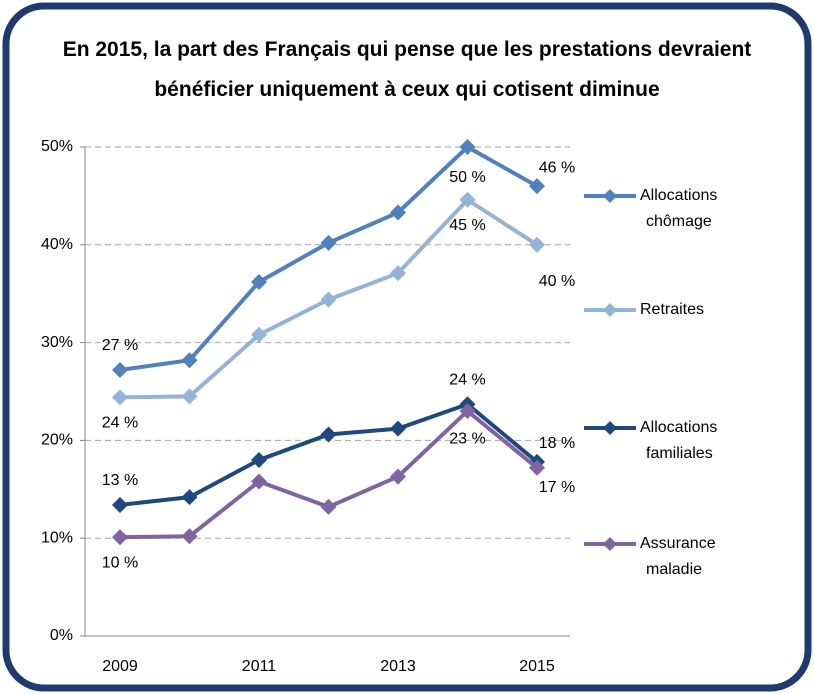 Image resolution: width=814 pixels, height=694 pixels. What do you see at coordinates (398, 666) in the screenshot?
I see `x-tick-label: 2013` at bounding box center [398, 666].